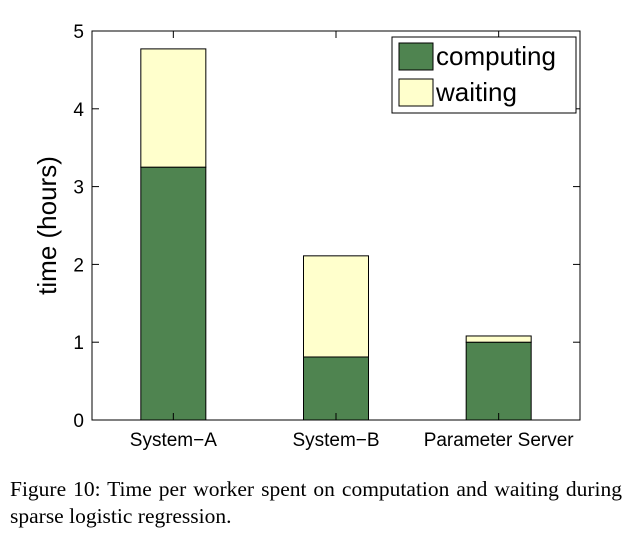  I want to click on x-tick-label-2: Parameter Server, so click(499, 440).